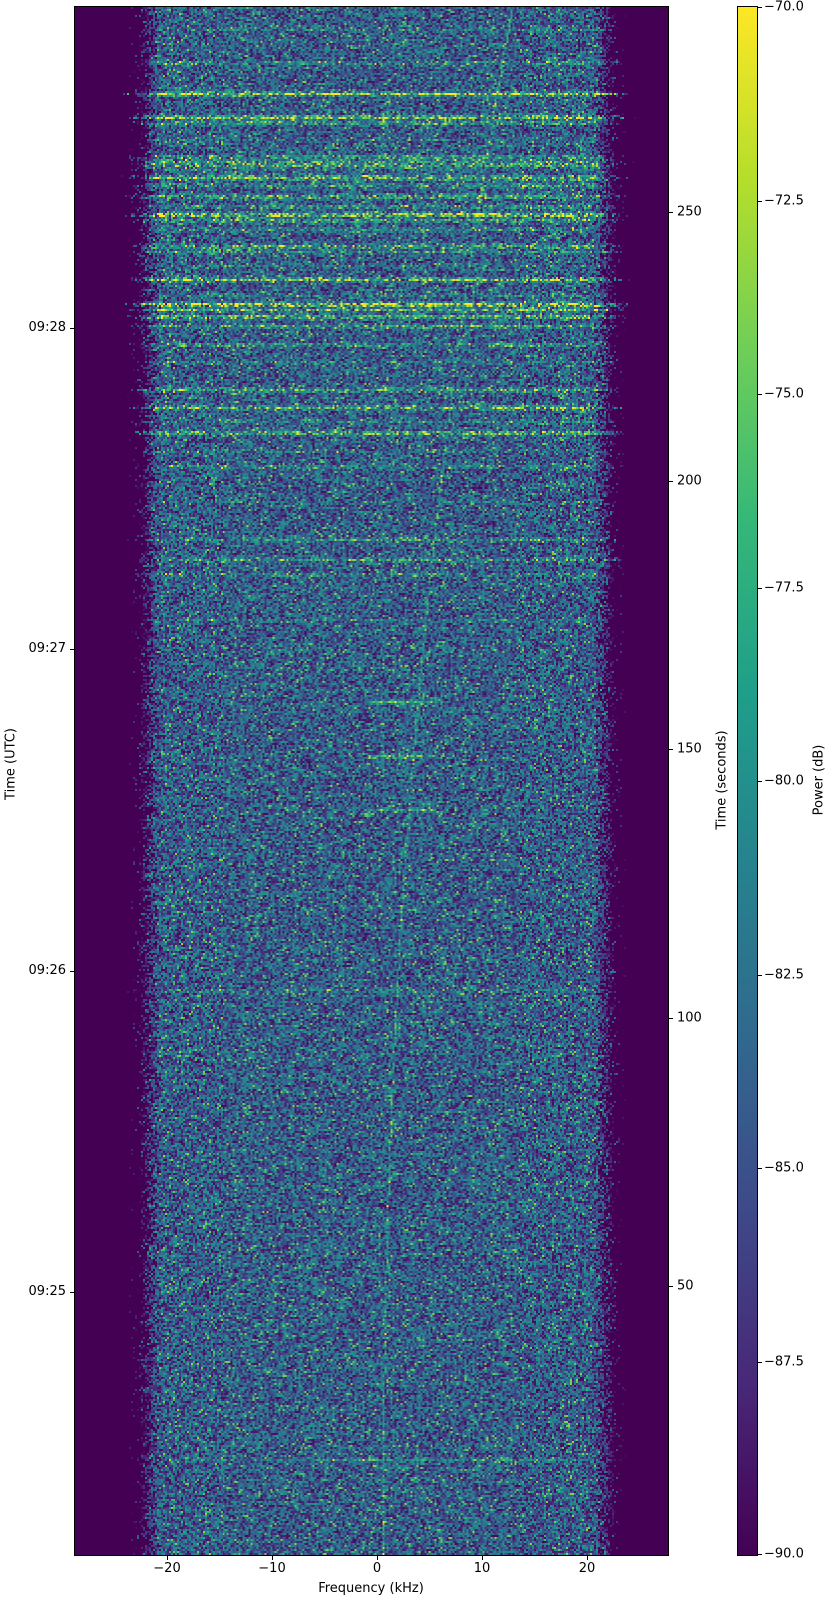  What do you see at coordinates (47, 648) in the screenshot?
I see `utc-tick-label: 09:27` at bounding box center [47, 648].